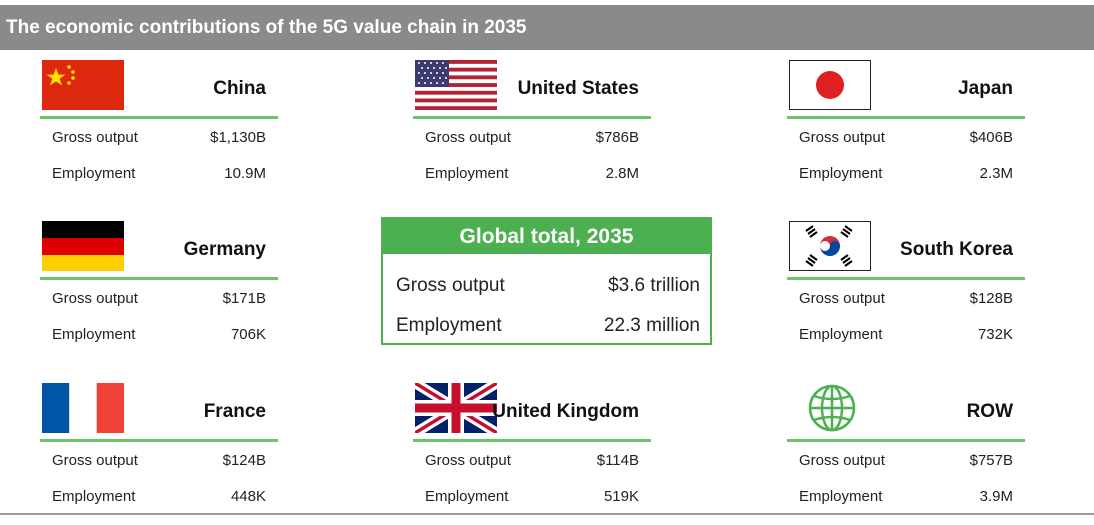  What do you see at coordinates (244, 460) in the screenshot?
I see `gross-output-value: $124B` at bounding box center [244, 460].